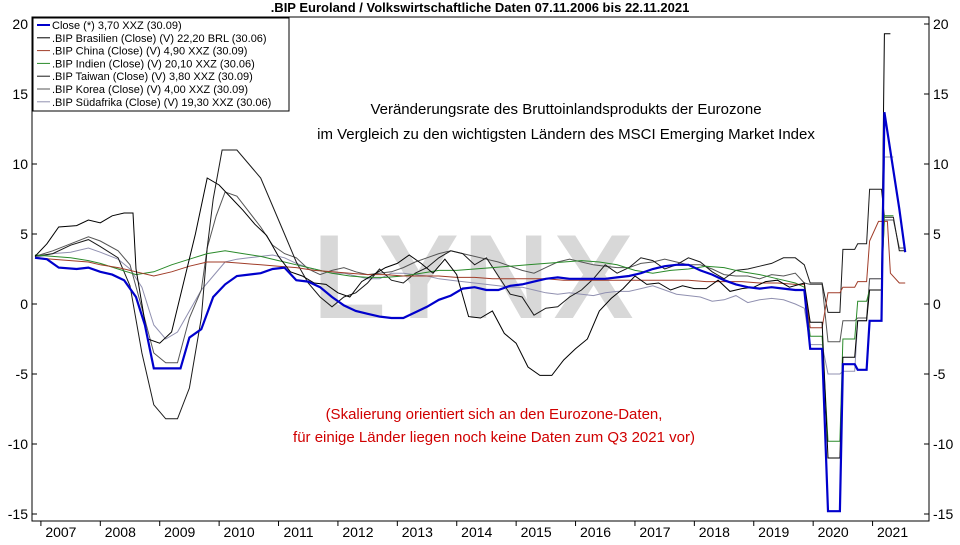 The image size is (960, 545). What do you see at coordinates (937, 234) in the screenshot?
I see `y-tick-label-right: 5` at bounding box center [937, 234].